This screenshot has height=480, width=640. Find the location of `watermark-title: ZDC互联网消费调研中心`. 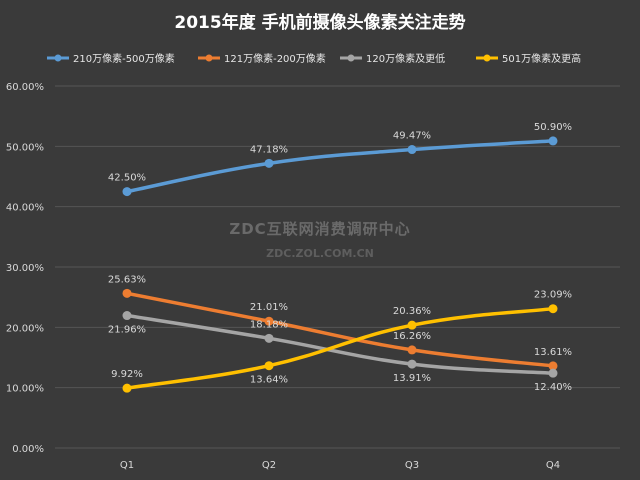

watermark-title: ZDC互联网消费调研中心 is located at coordinates (319, 229).